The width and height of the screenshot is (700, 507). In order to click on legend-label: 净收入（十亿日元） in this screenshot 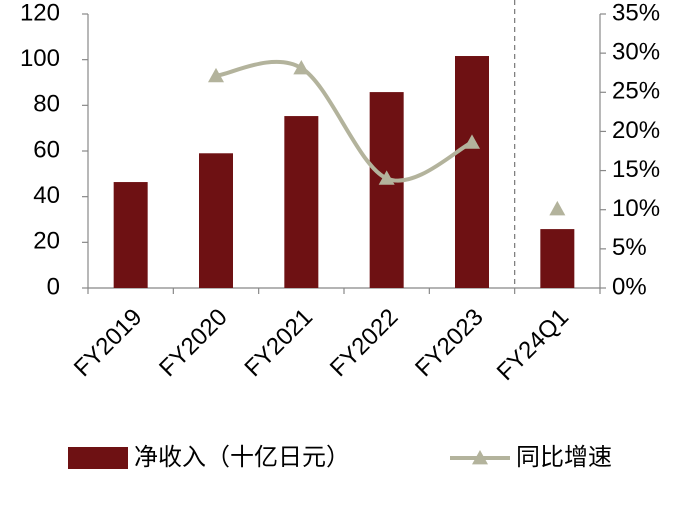, I will do `click(242, 457)`.